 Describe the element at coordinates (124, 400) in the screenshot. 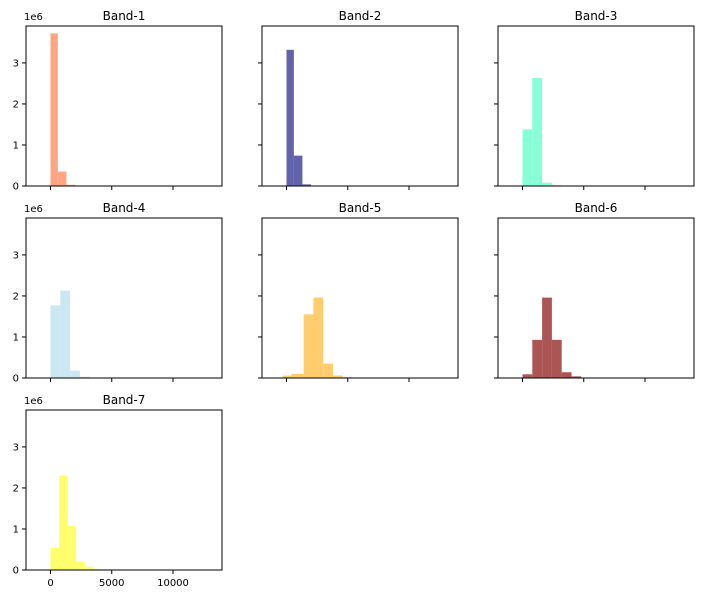

I see `panel-title: Band-7` at that location.